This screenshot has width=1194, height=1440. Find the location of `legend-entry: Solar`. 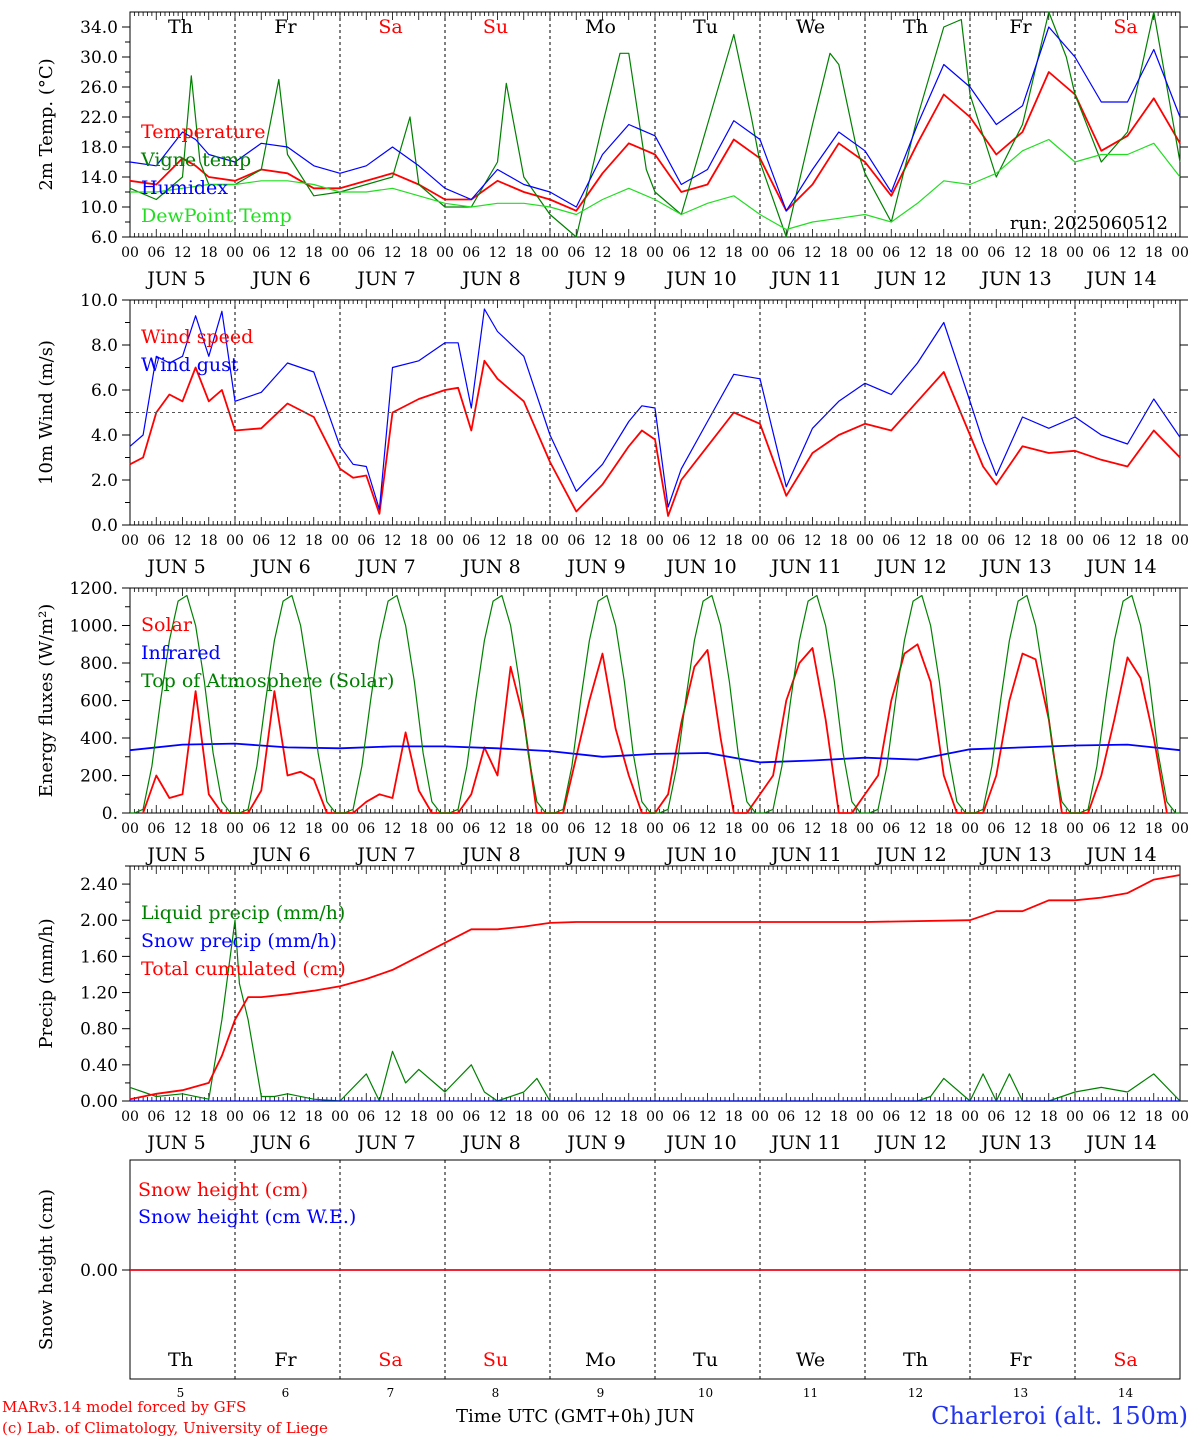

legend-entry: Solar is located at coordinates (167, 625).